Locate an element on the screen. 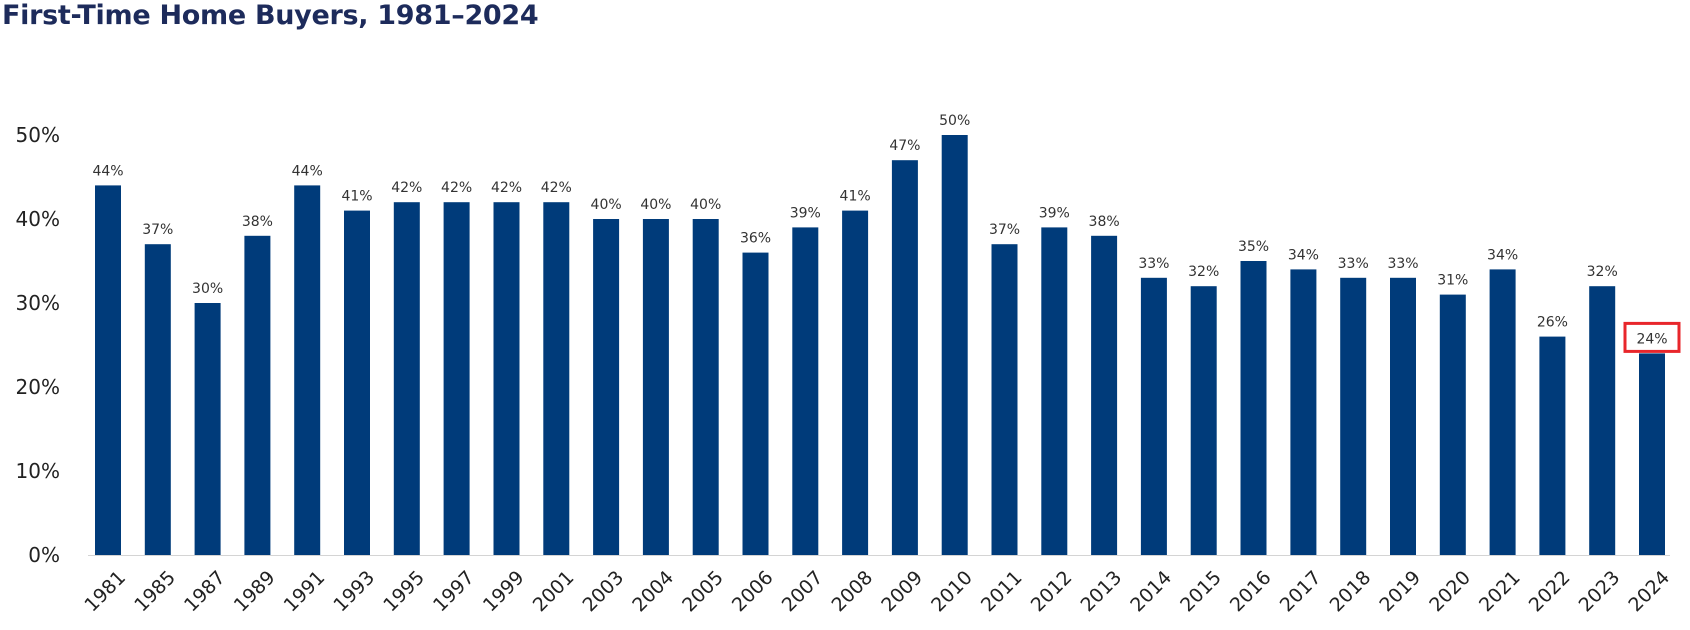  data-label: 26% is located at coordinates (1552, 323).